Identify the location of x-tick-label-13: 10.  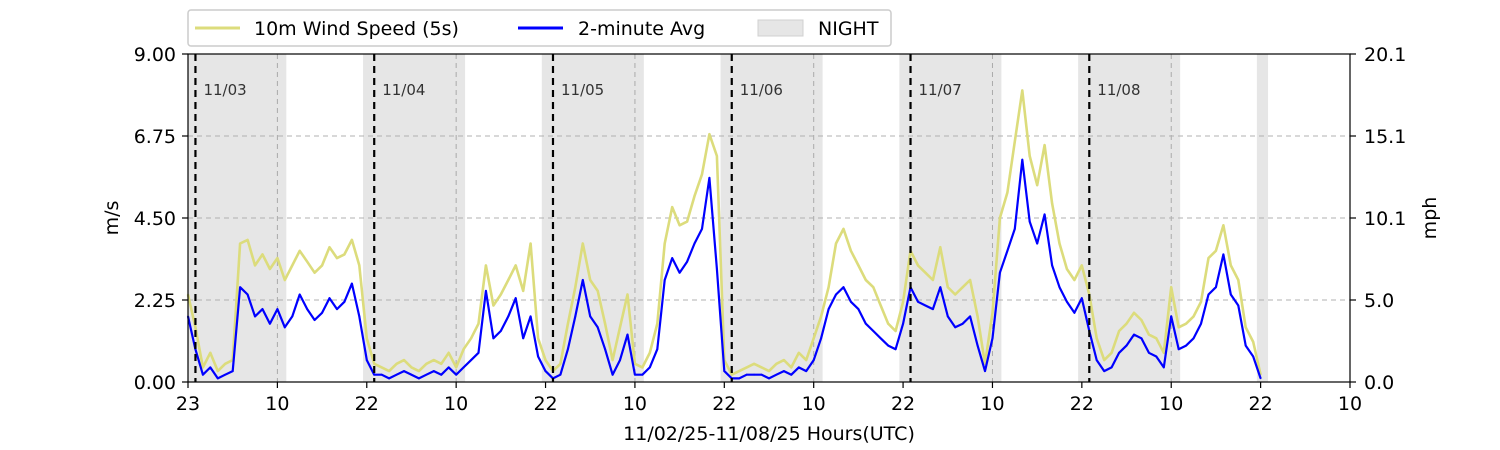
(1350, 404).